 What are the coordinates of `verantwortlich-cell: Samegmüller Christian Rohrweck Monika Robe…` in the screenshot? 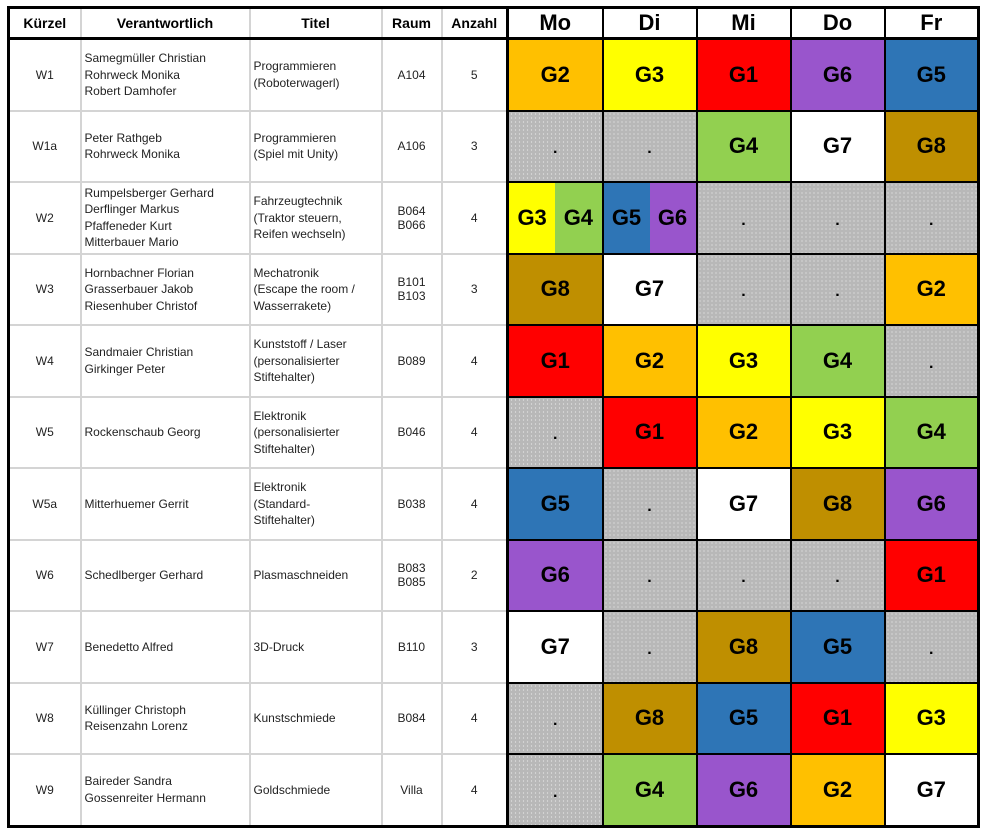 It's located at (165, 74).